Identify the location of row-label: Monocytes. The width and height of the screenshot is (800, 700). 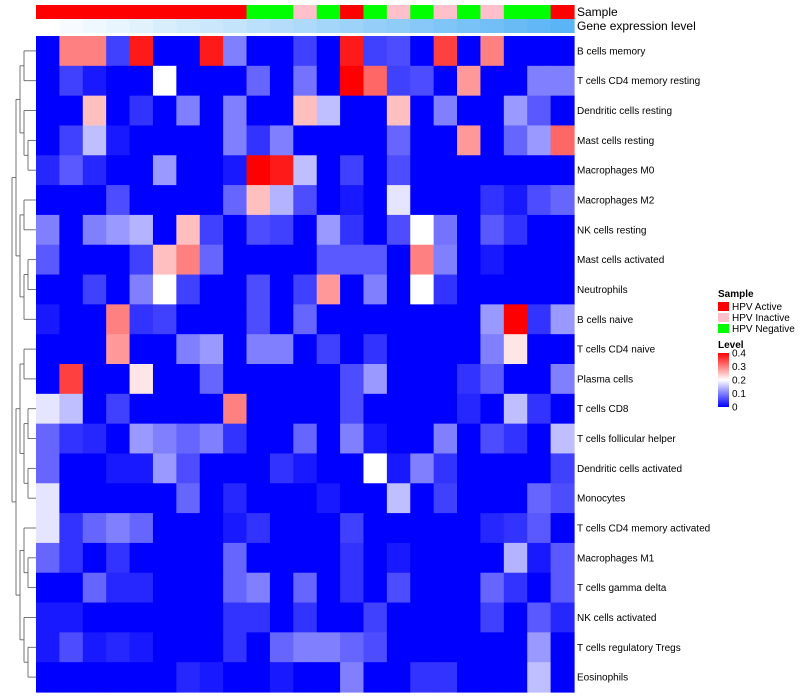
(601, 499).